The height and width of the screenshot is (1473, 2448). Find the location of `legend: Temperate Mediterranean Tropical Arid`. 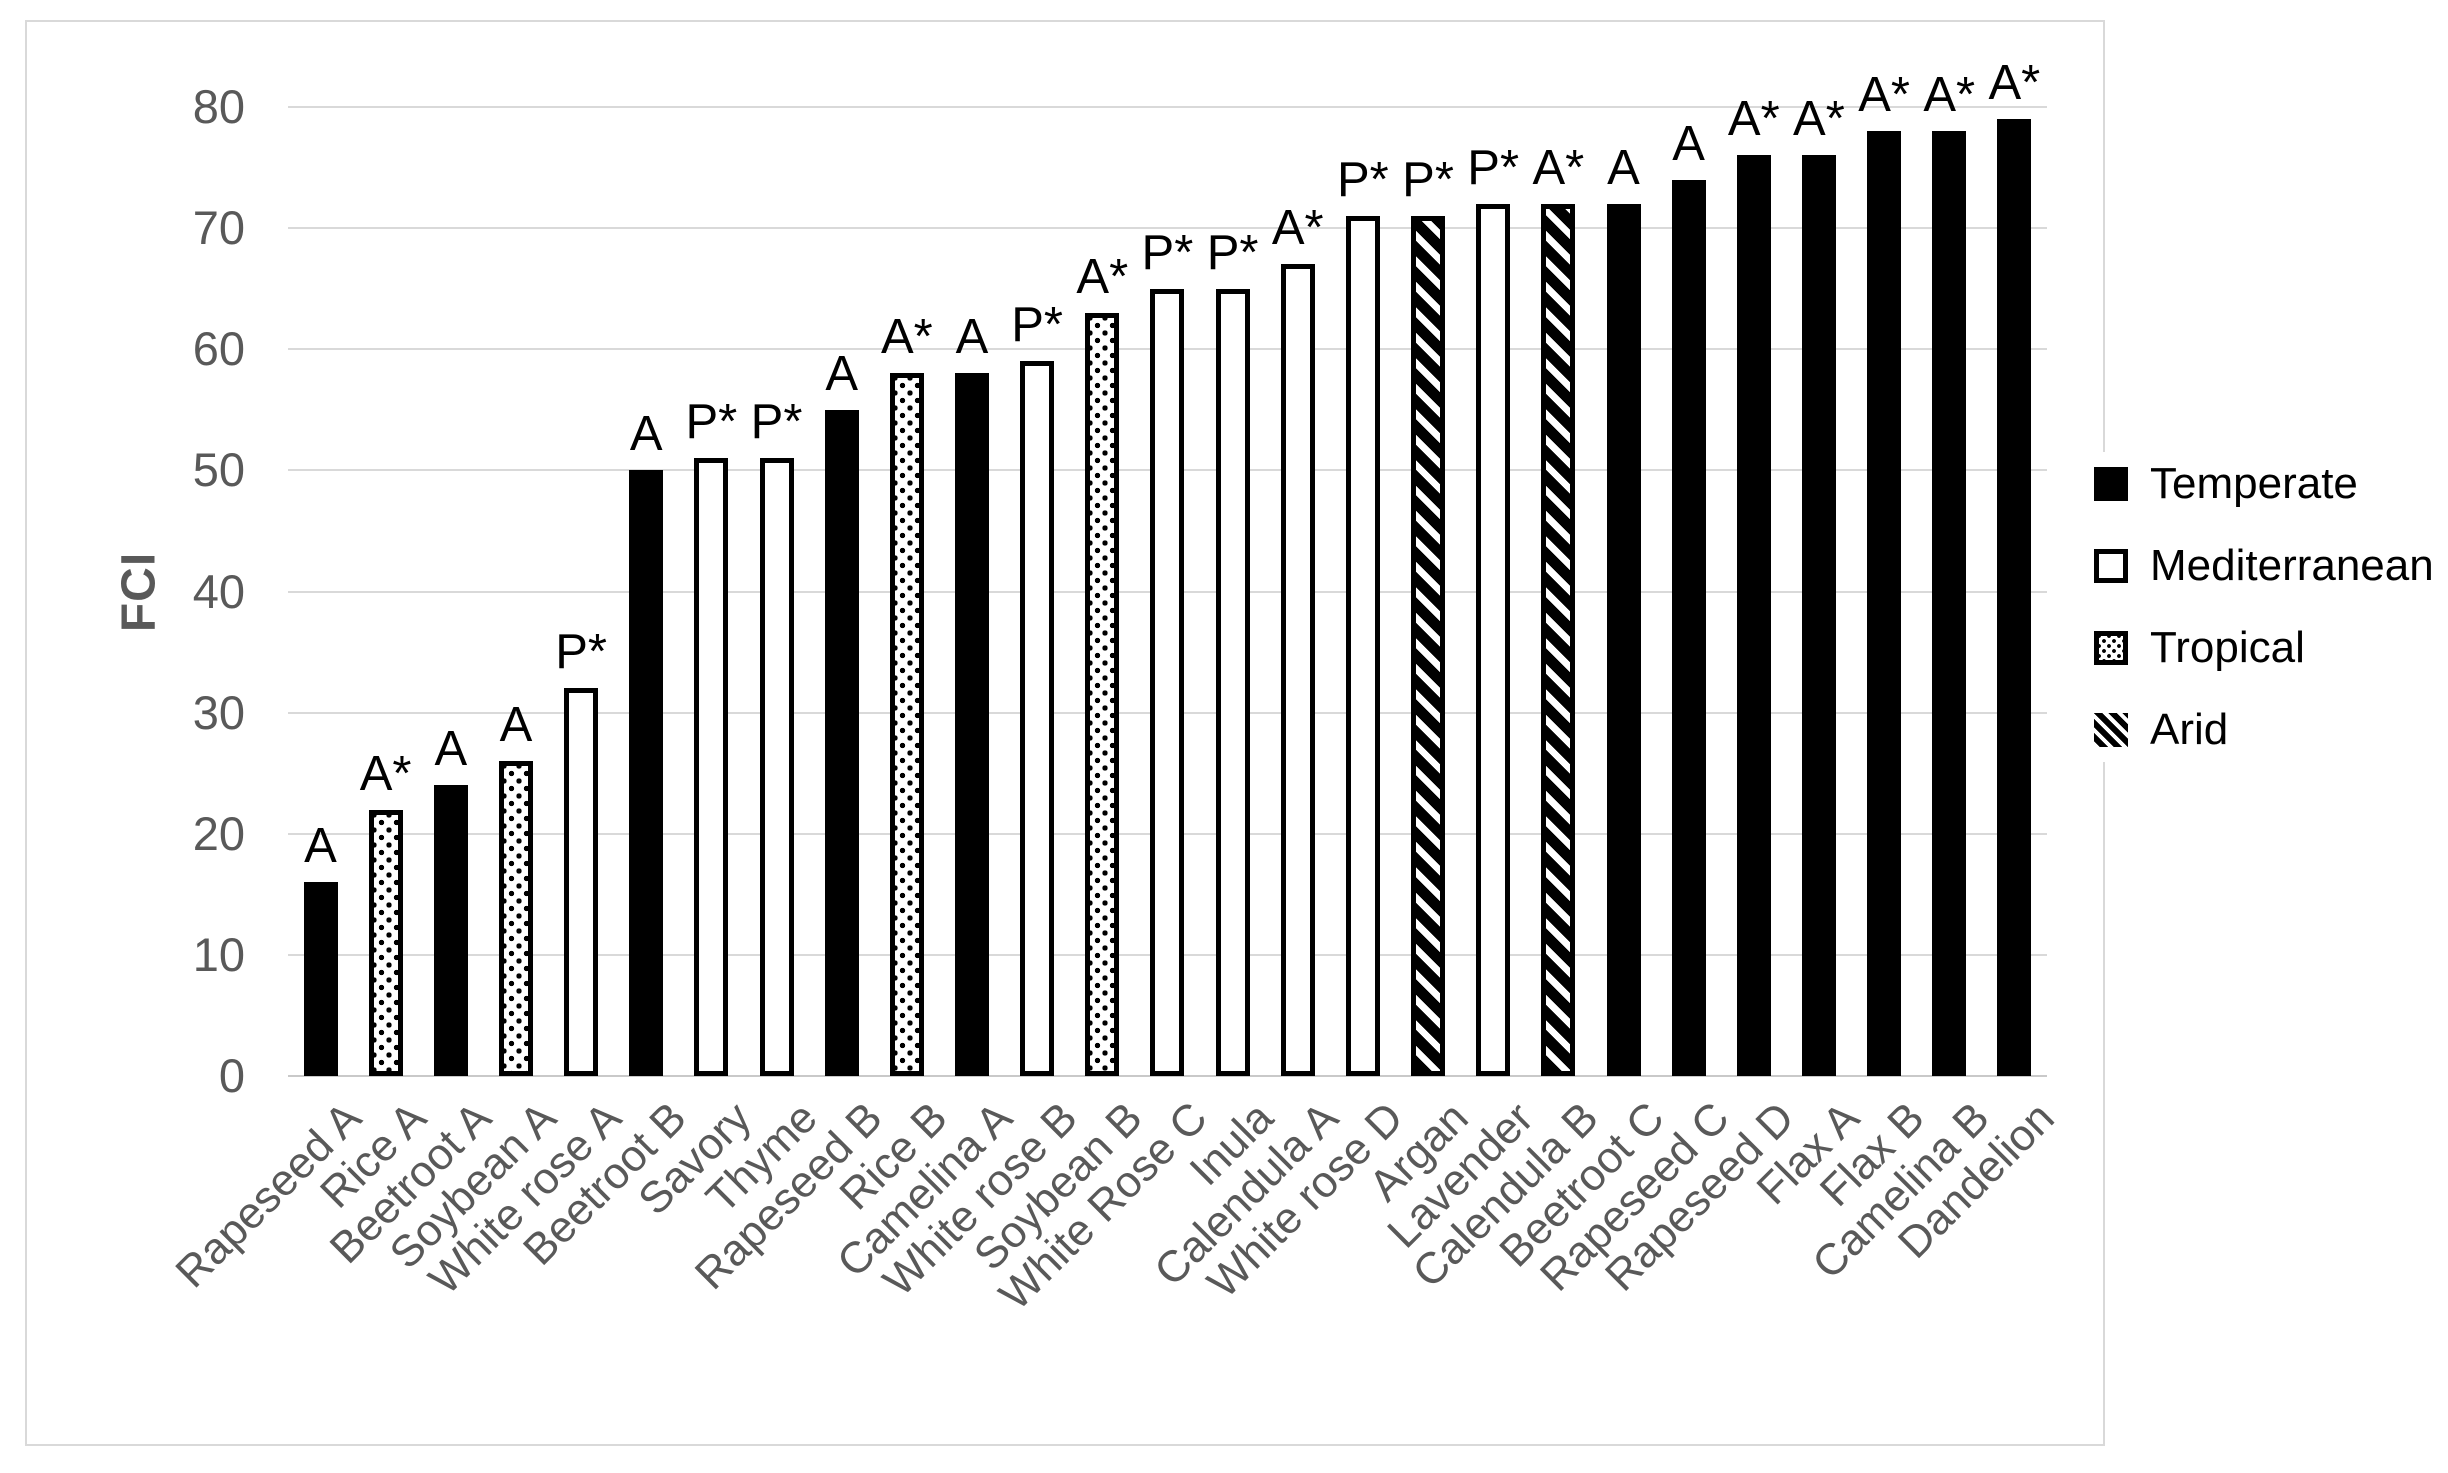

legend: Temperate Mediterranean Tropical Arid is located at coordinates (2267, 607).